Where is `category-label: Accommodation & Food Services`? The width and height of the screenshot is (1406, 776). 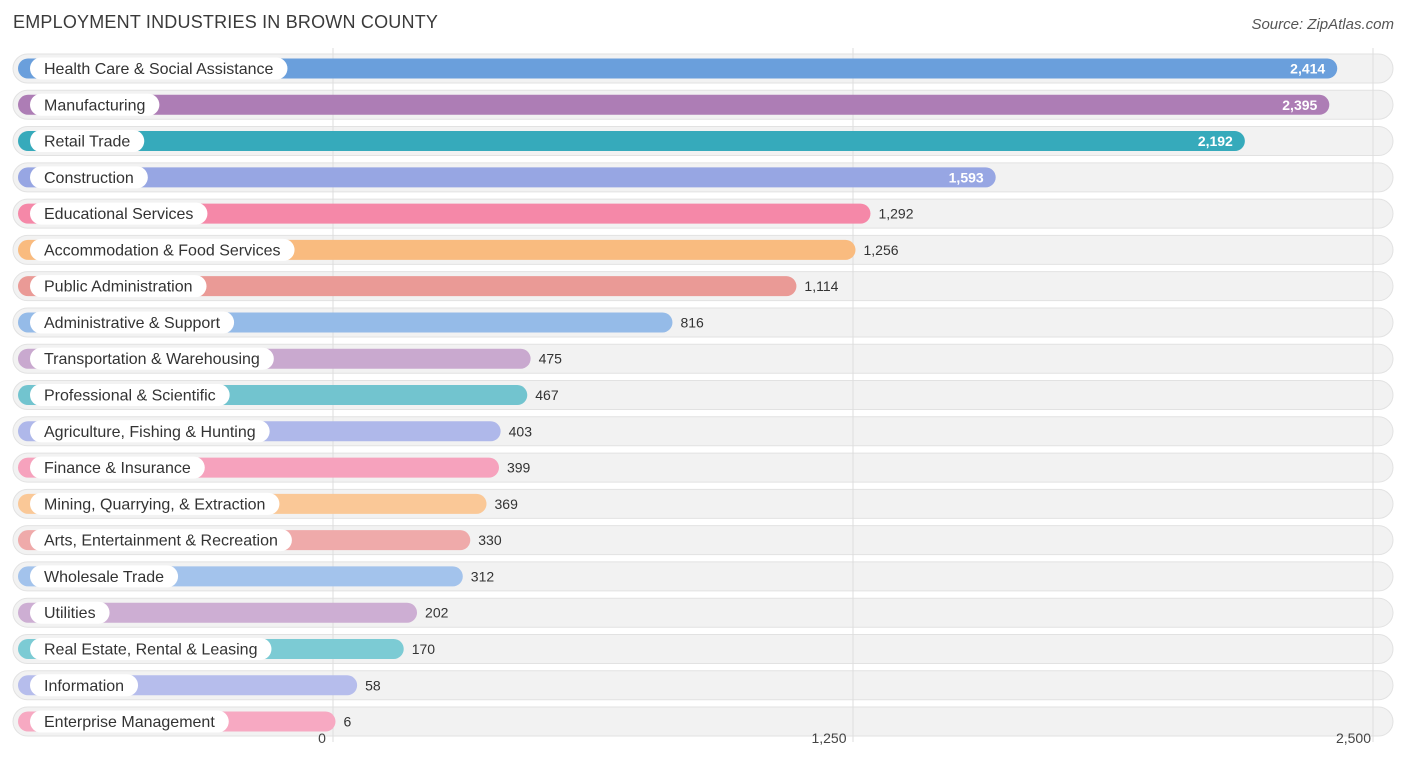
category-label: Accommodation & Food Services is located at coordinates (162, 250).